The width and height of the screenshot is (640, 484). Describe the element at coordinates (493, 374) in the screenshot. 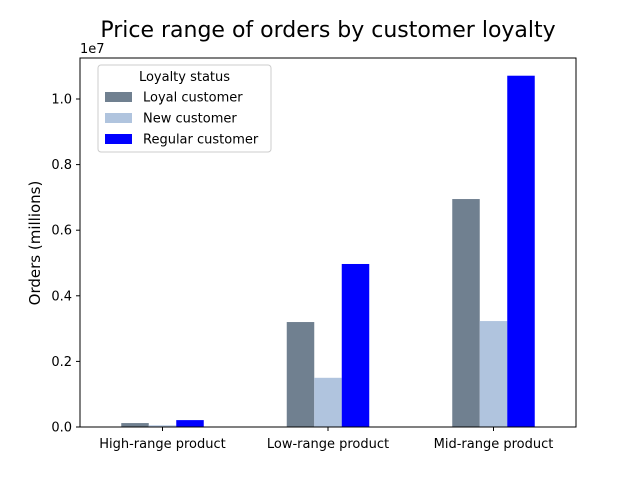

I see `bar-new-customer-mid-range-product` at that location.